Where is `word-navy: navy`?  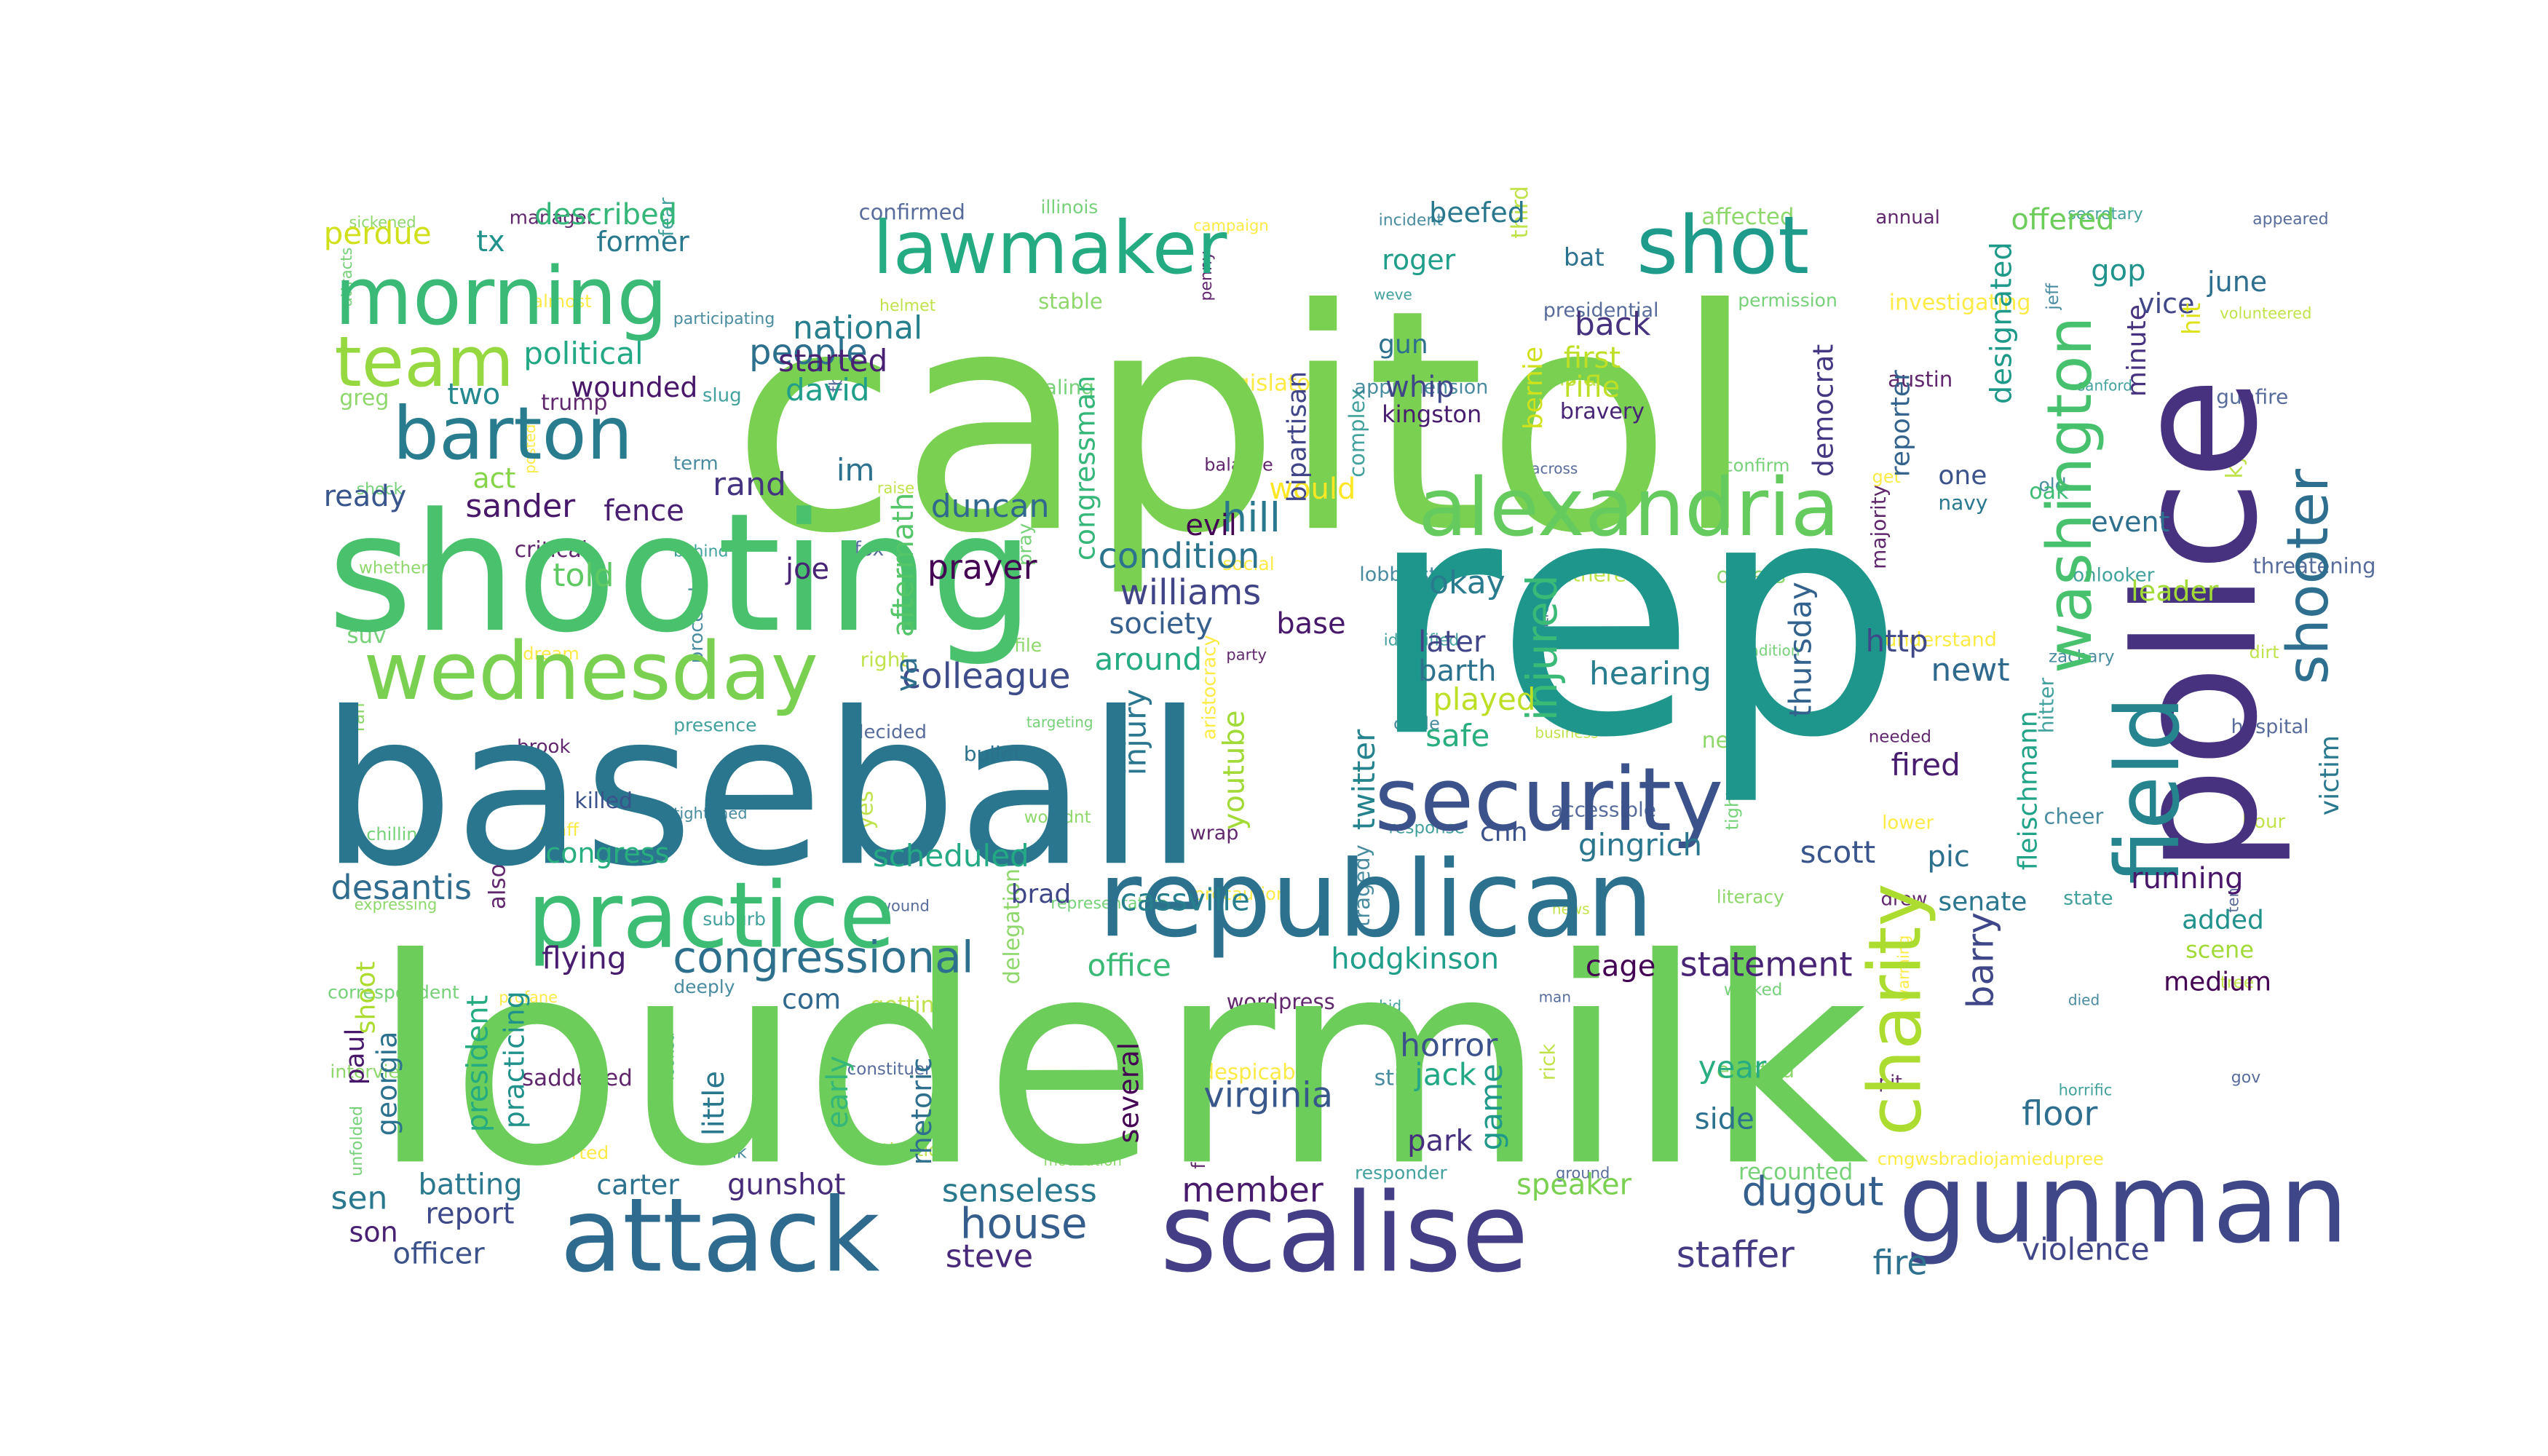 word-navy: navy is located at coordinates (1962, 503).